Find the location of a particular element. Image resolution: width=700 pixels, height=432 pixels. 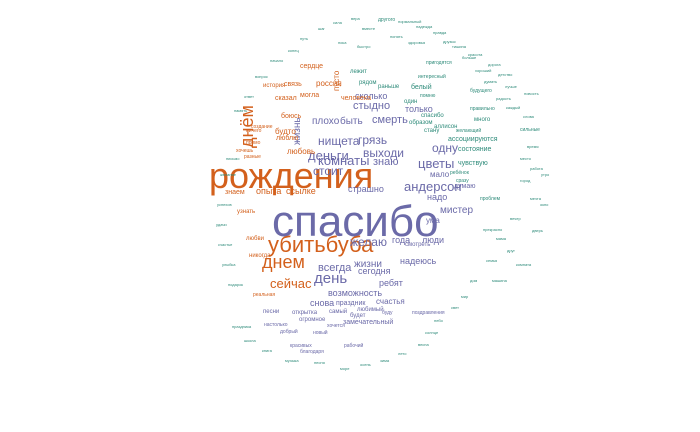

cloud-word: здоровья is located at coordinates (416, 42).